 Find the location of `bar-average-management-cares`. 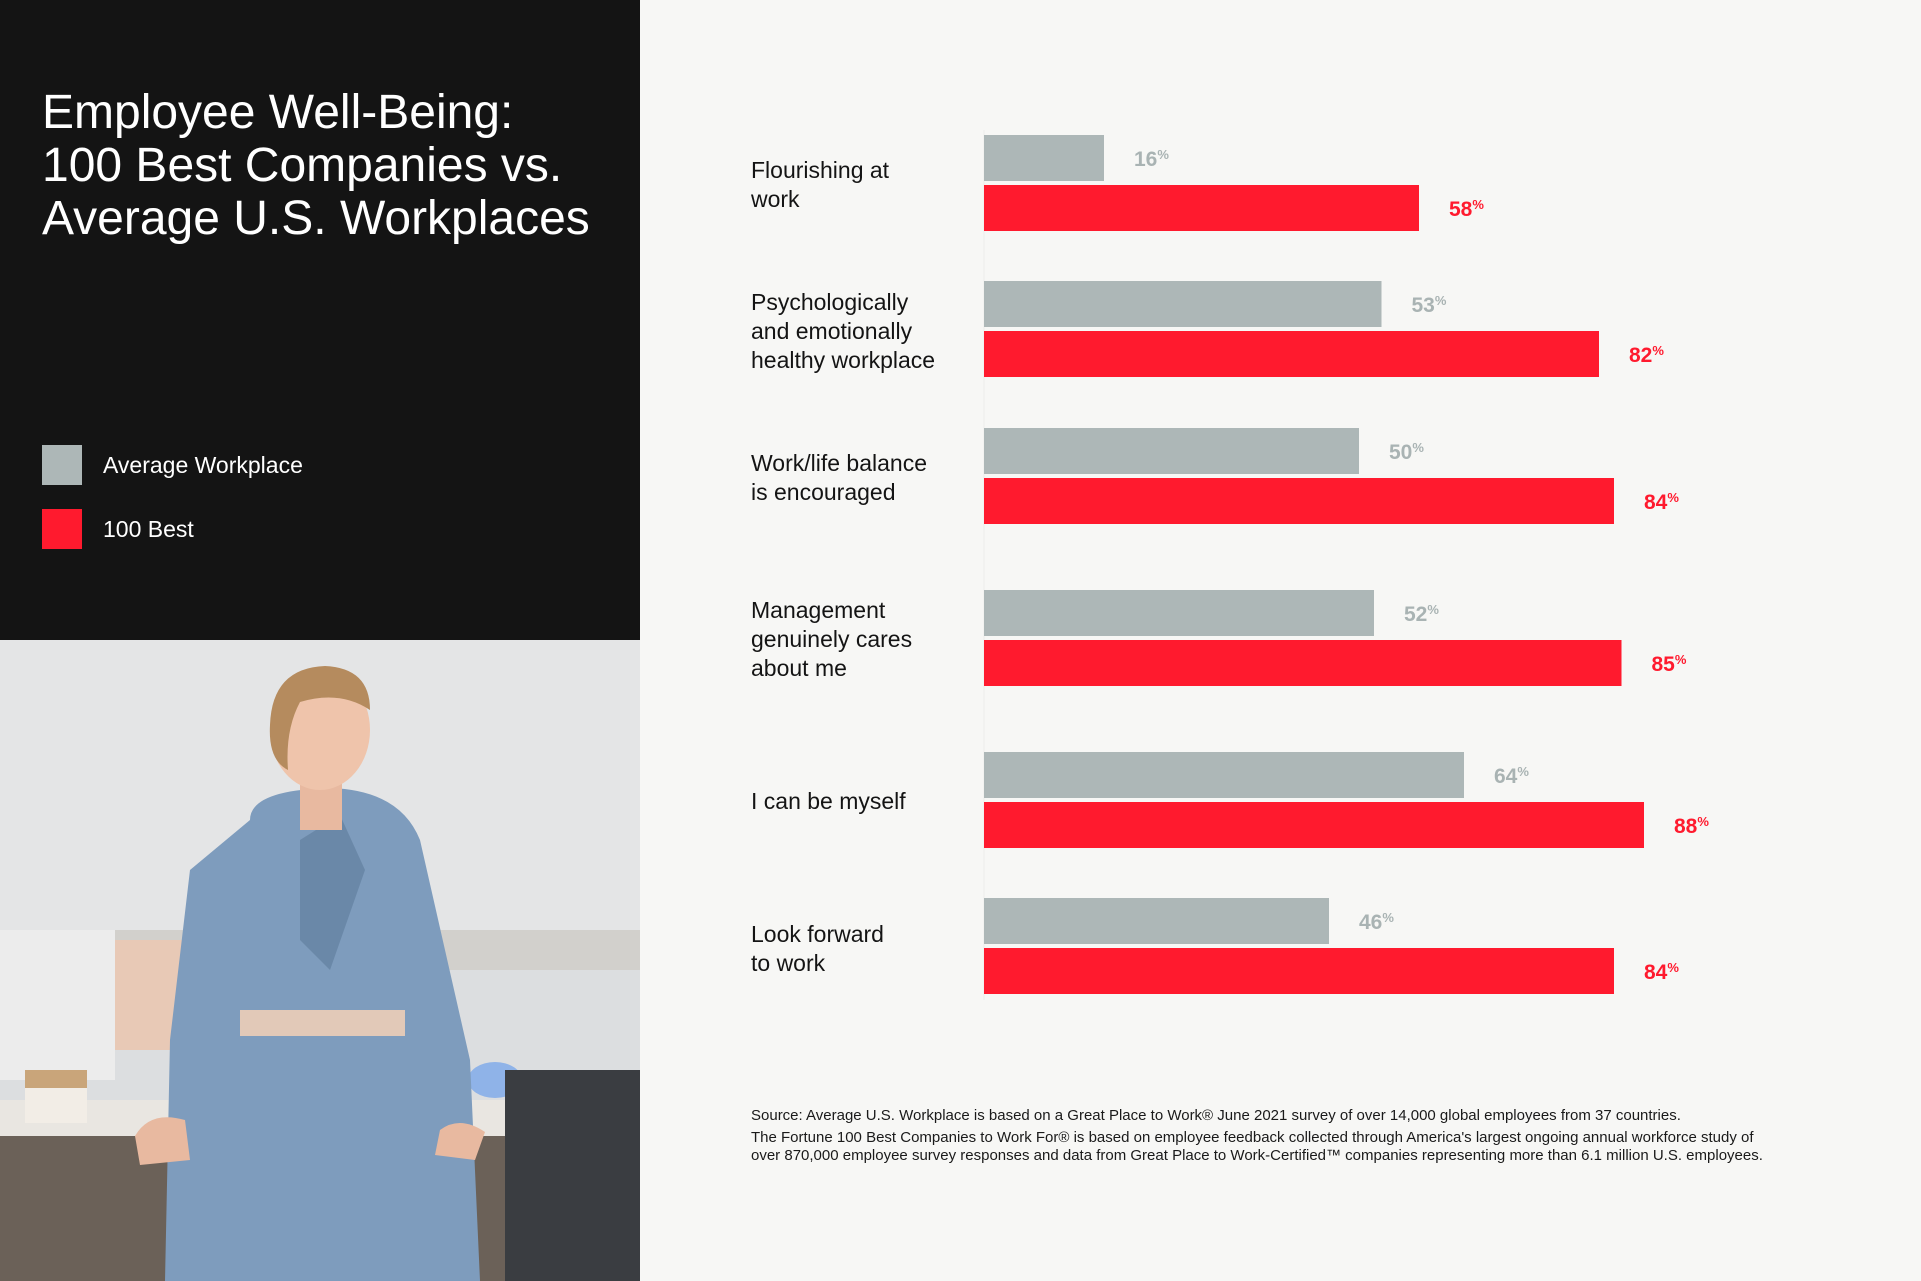

bar-average-management-cares is located at coordinates (1179, 613).